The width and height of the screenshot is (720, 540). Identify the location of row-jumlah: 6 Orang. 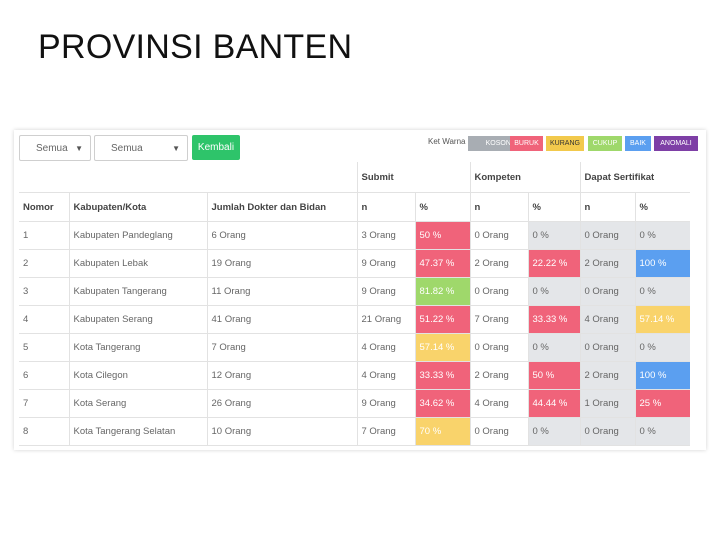
(281, 235).